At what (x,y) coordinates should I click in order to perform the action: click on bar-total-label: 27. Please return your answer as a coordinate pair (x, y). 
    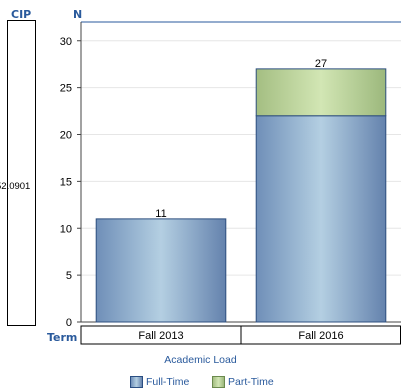
    Looking at the image, I should click on (321, 64).